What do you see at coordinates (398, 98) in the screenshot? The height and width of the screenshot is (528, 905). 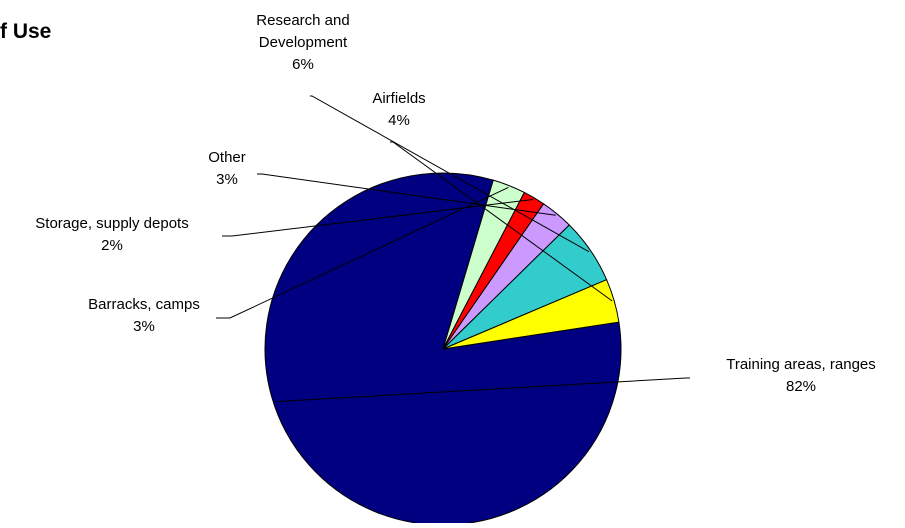 I see `slice-category-label: Airfields` at bounding box center [398, 98].